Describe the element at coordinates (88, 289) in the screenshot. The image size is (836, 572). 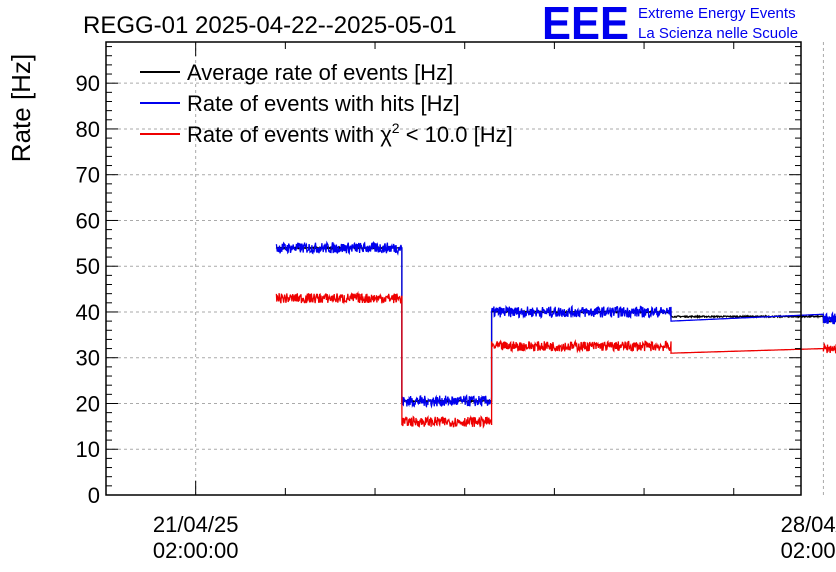
I see `y-tick-labels: 0 10 20 30 40 50 60 70 80 90` at that location.